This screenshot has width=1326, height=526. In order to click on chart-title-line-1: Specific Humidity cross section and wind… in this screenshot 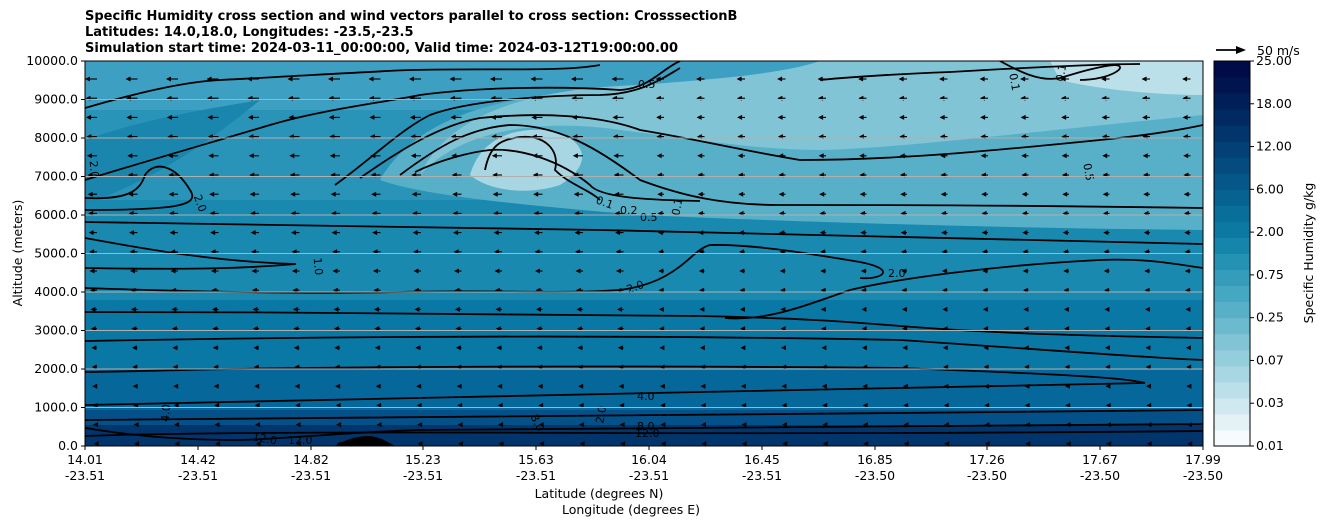, I will do `click(411, 16)`.